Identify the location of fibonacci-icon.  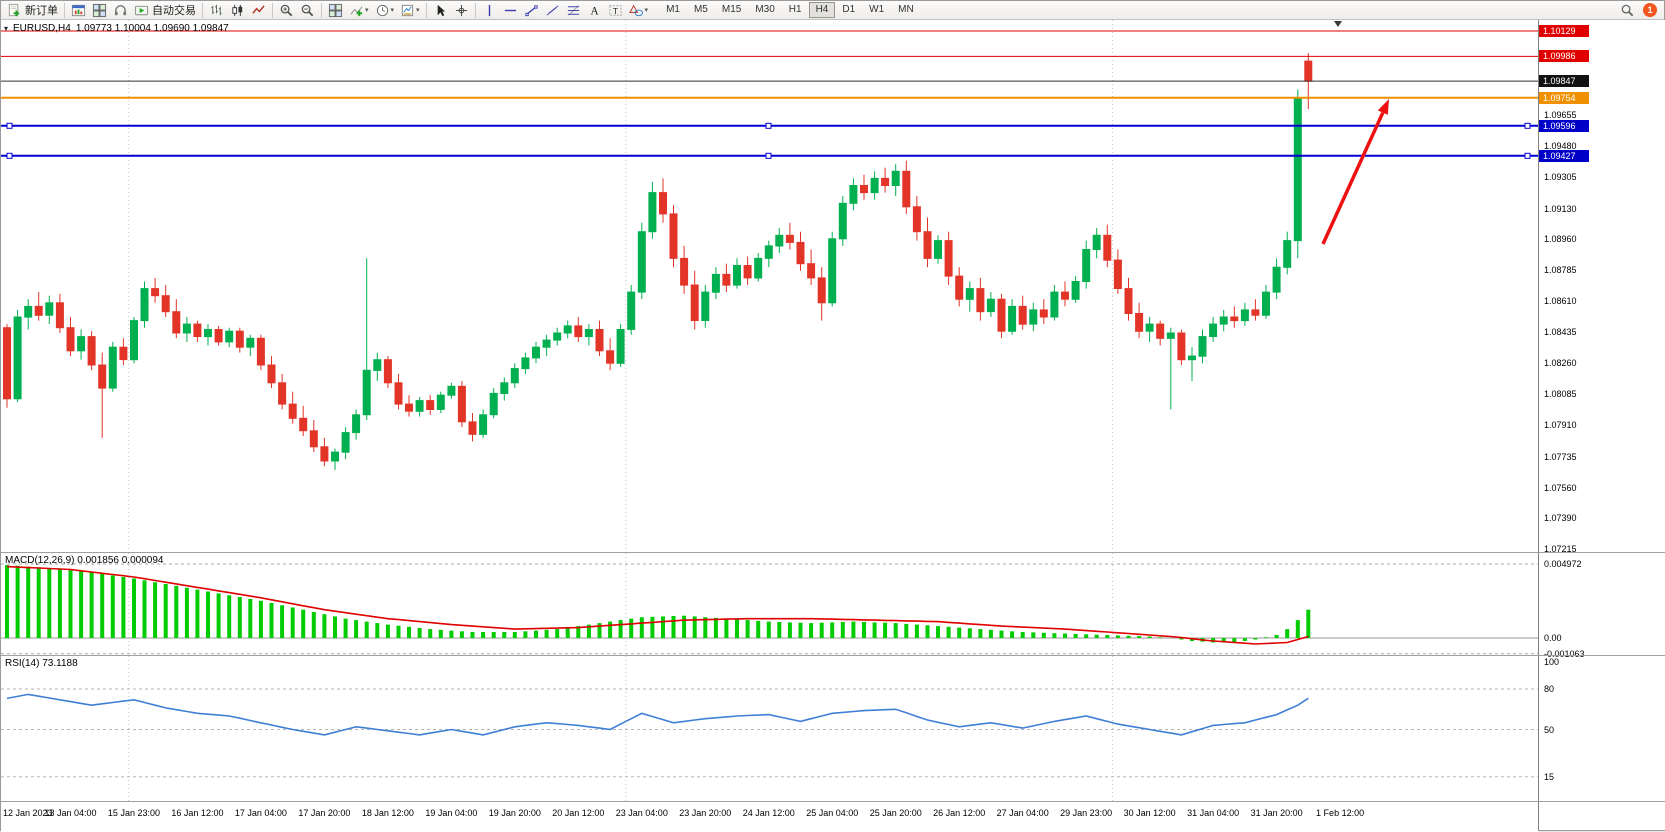
(573, 10).